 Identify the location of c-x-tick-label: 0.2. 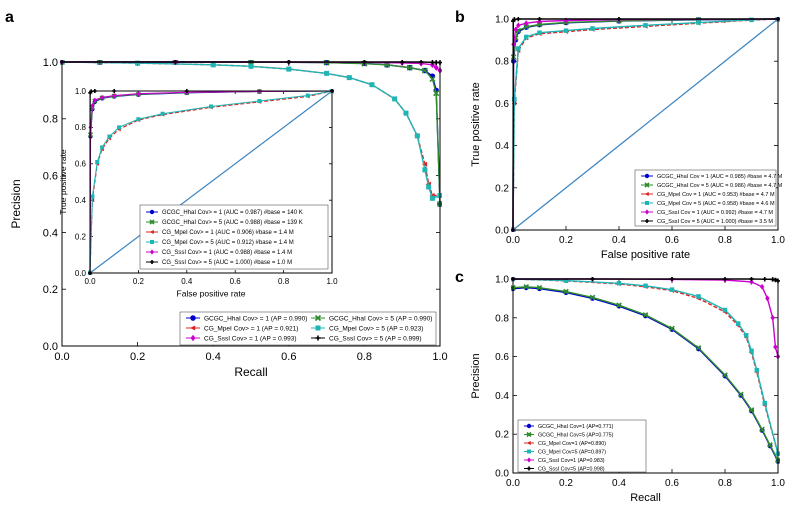
(566, 483).